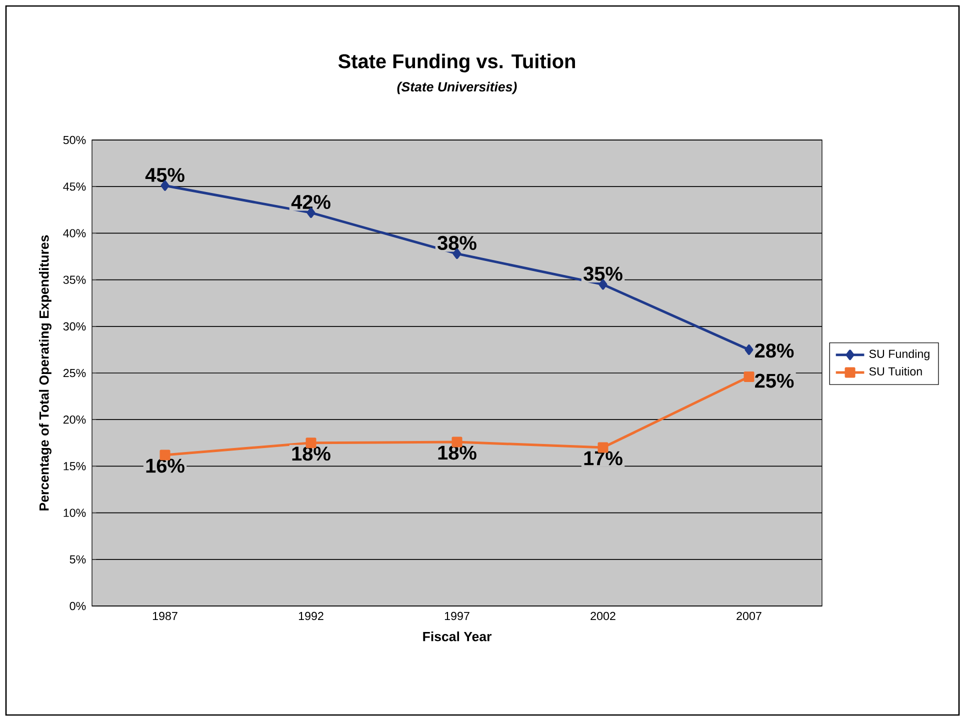  Describe the element at coordinates (74, 140) in the screenshot. I see `y-tick-label: 50%` at that location.